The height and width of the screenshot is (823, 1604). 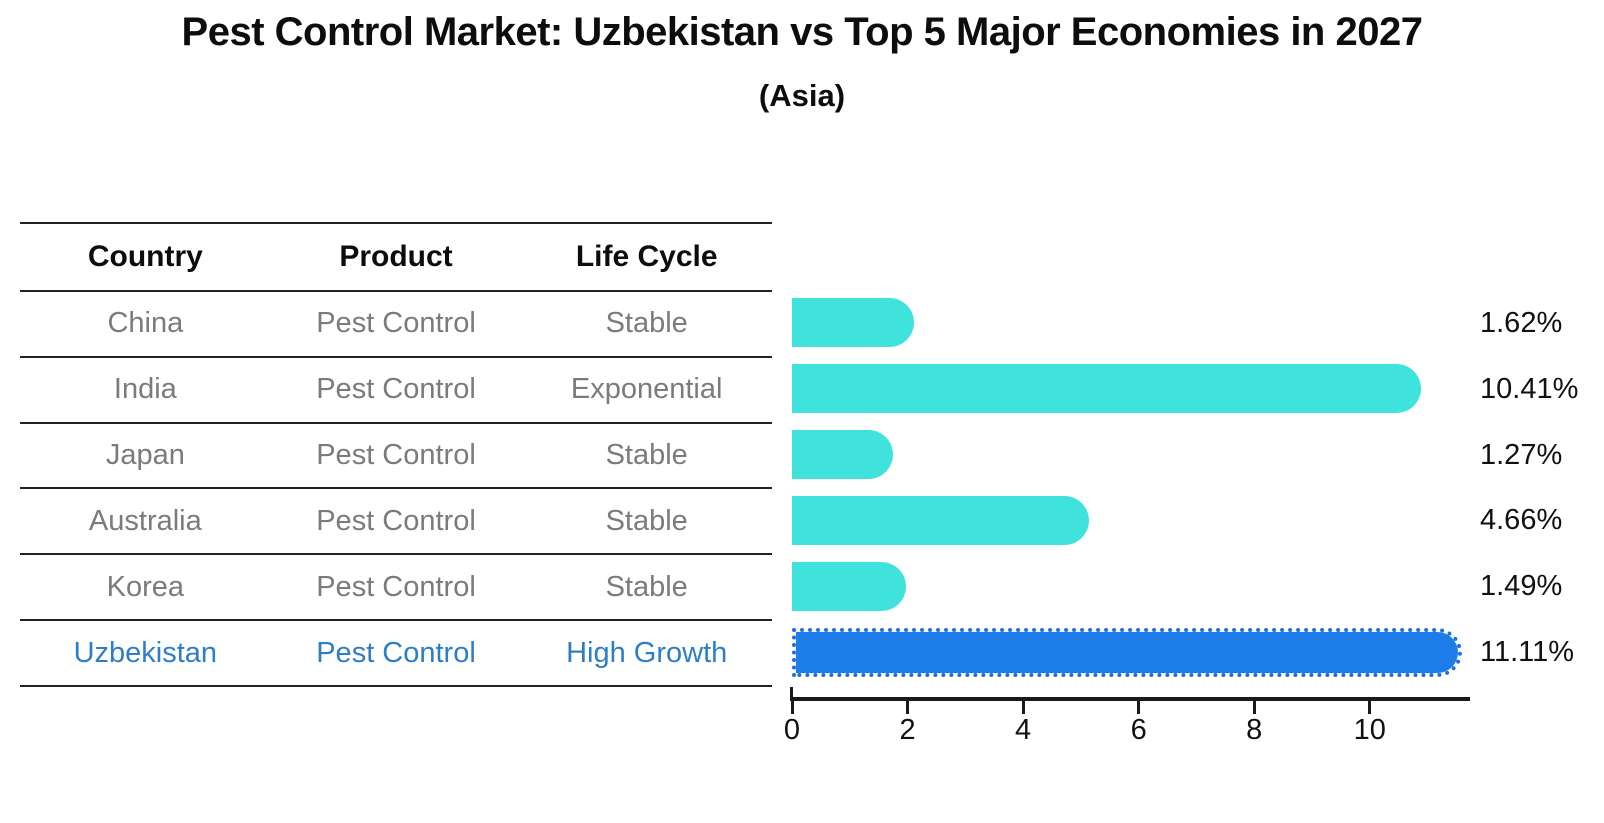 I want to click on bar-value-label: 1.49%, so click(x=1521, y=586).